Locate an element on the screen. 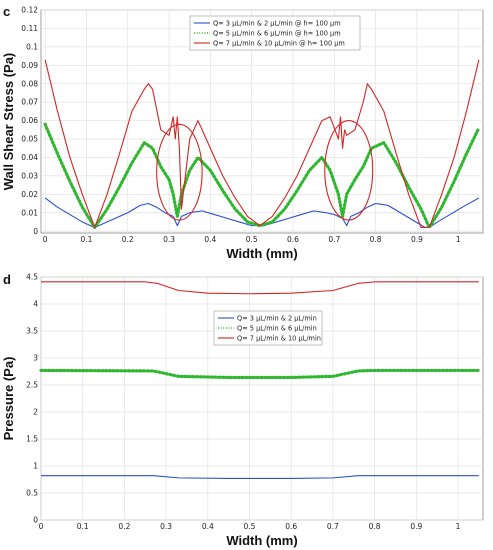  legend-label-2: Q= 5 μL/min & 6 μL/min is located at coordinates (277, 328).